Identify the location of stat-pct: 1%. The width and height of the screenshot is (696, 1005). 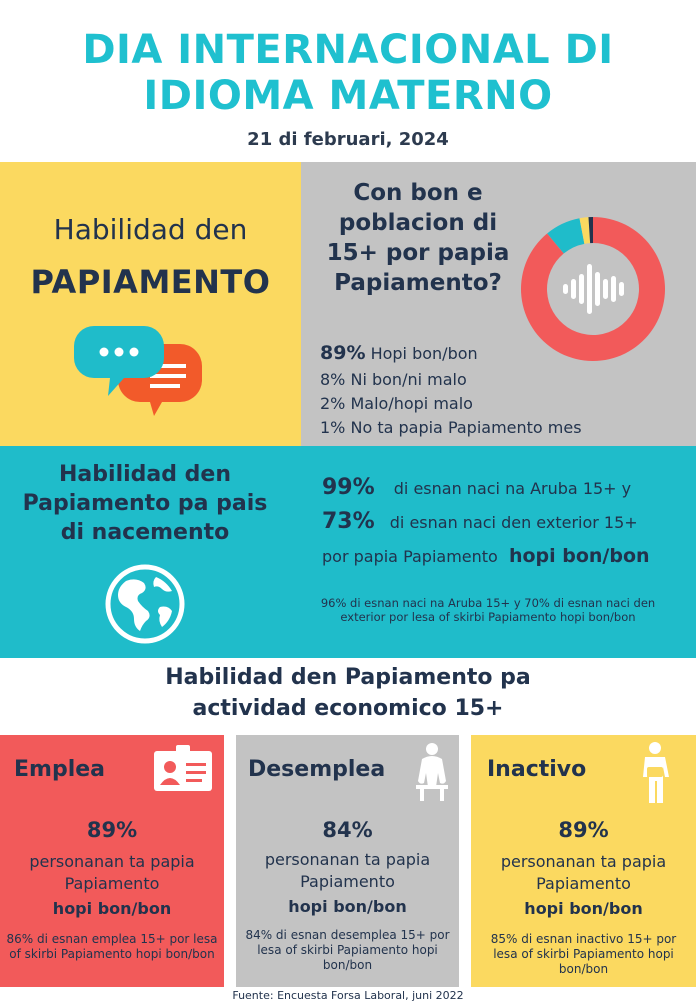
(333, 427).